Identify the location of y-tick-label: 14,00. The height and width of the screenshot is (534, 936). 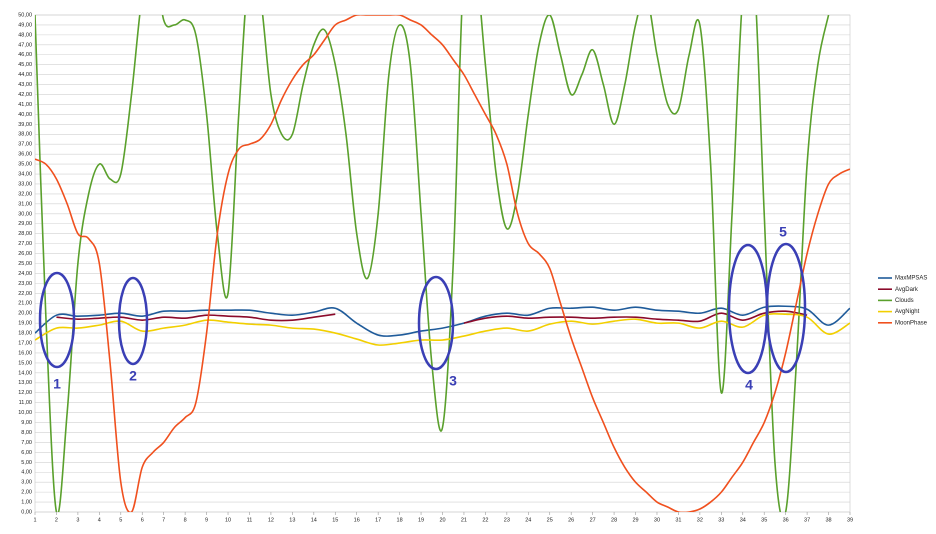
(25, 373).